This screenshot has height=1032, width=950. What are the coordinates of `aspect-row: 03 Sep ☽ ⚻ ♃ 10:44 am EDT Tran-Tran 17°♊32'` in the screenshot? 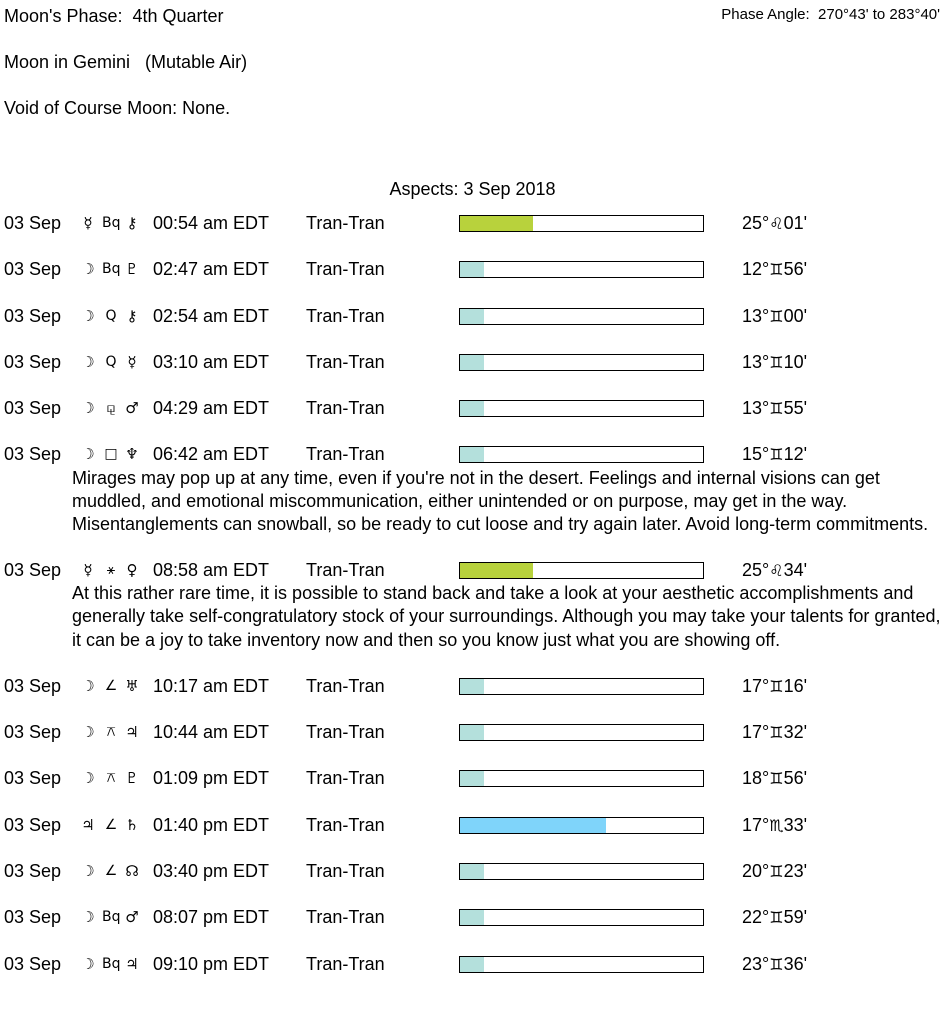 It's located at (475, 732).